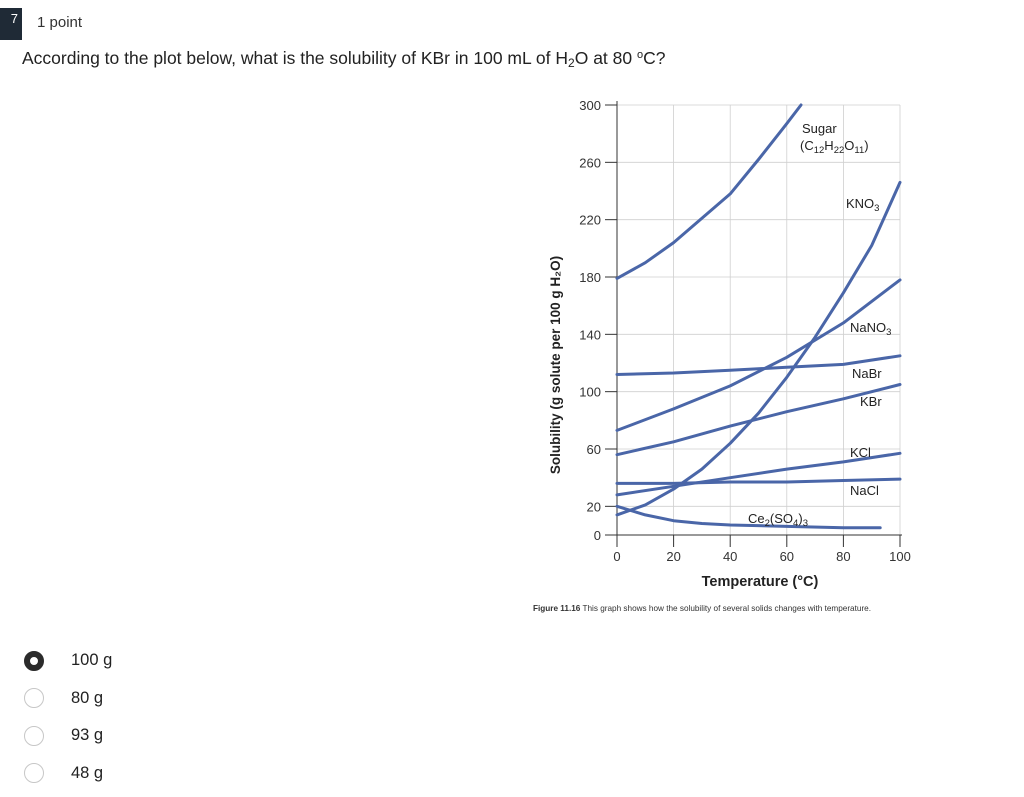 This screenshot has height=797, width=1024. Describe the element at coordinates (87, 772) in the screenshot. I see `option-label: 48 g` at that location.